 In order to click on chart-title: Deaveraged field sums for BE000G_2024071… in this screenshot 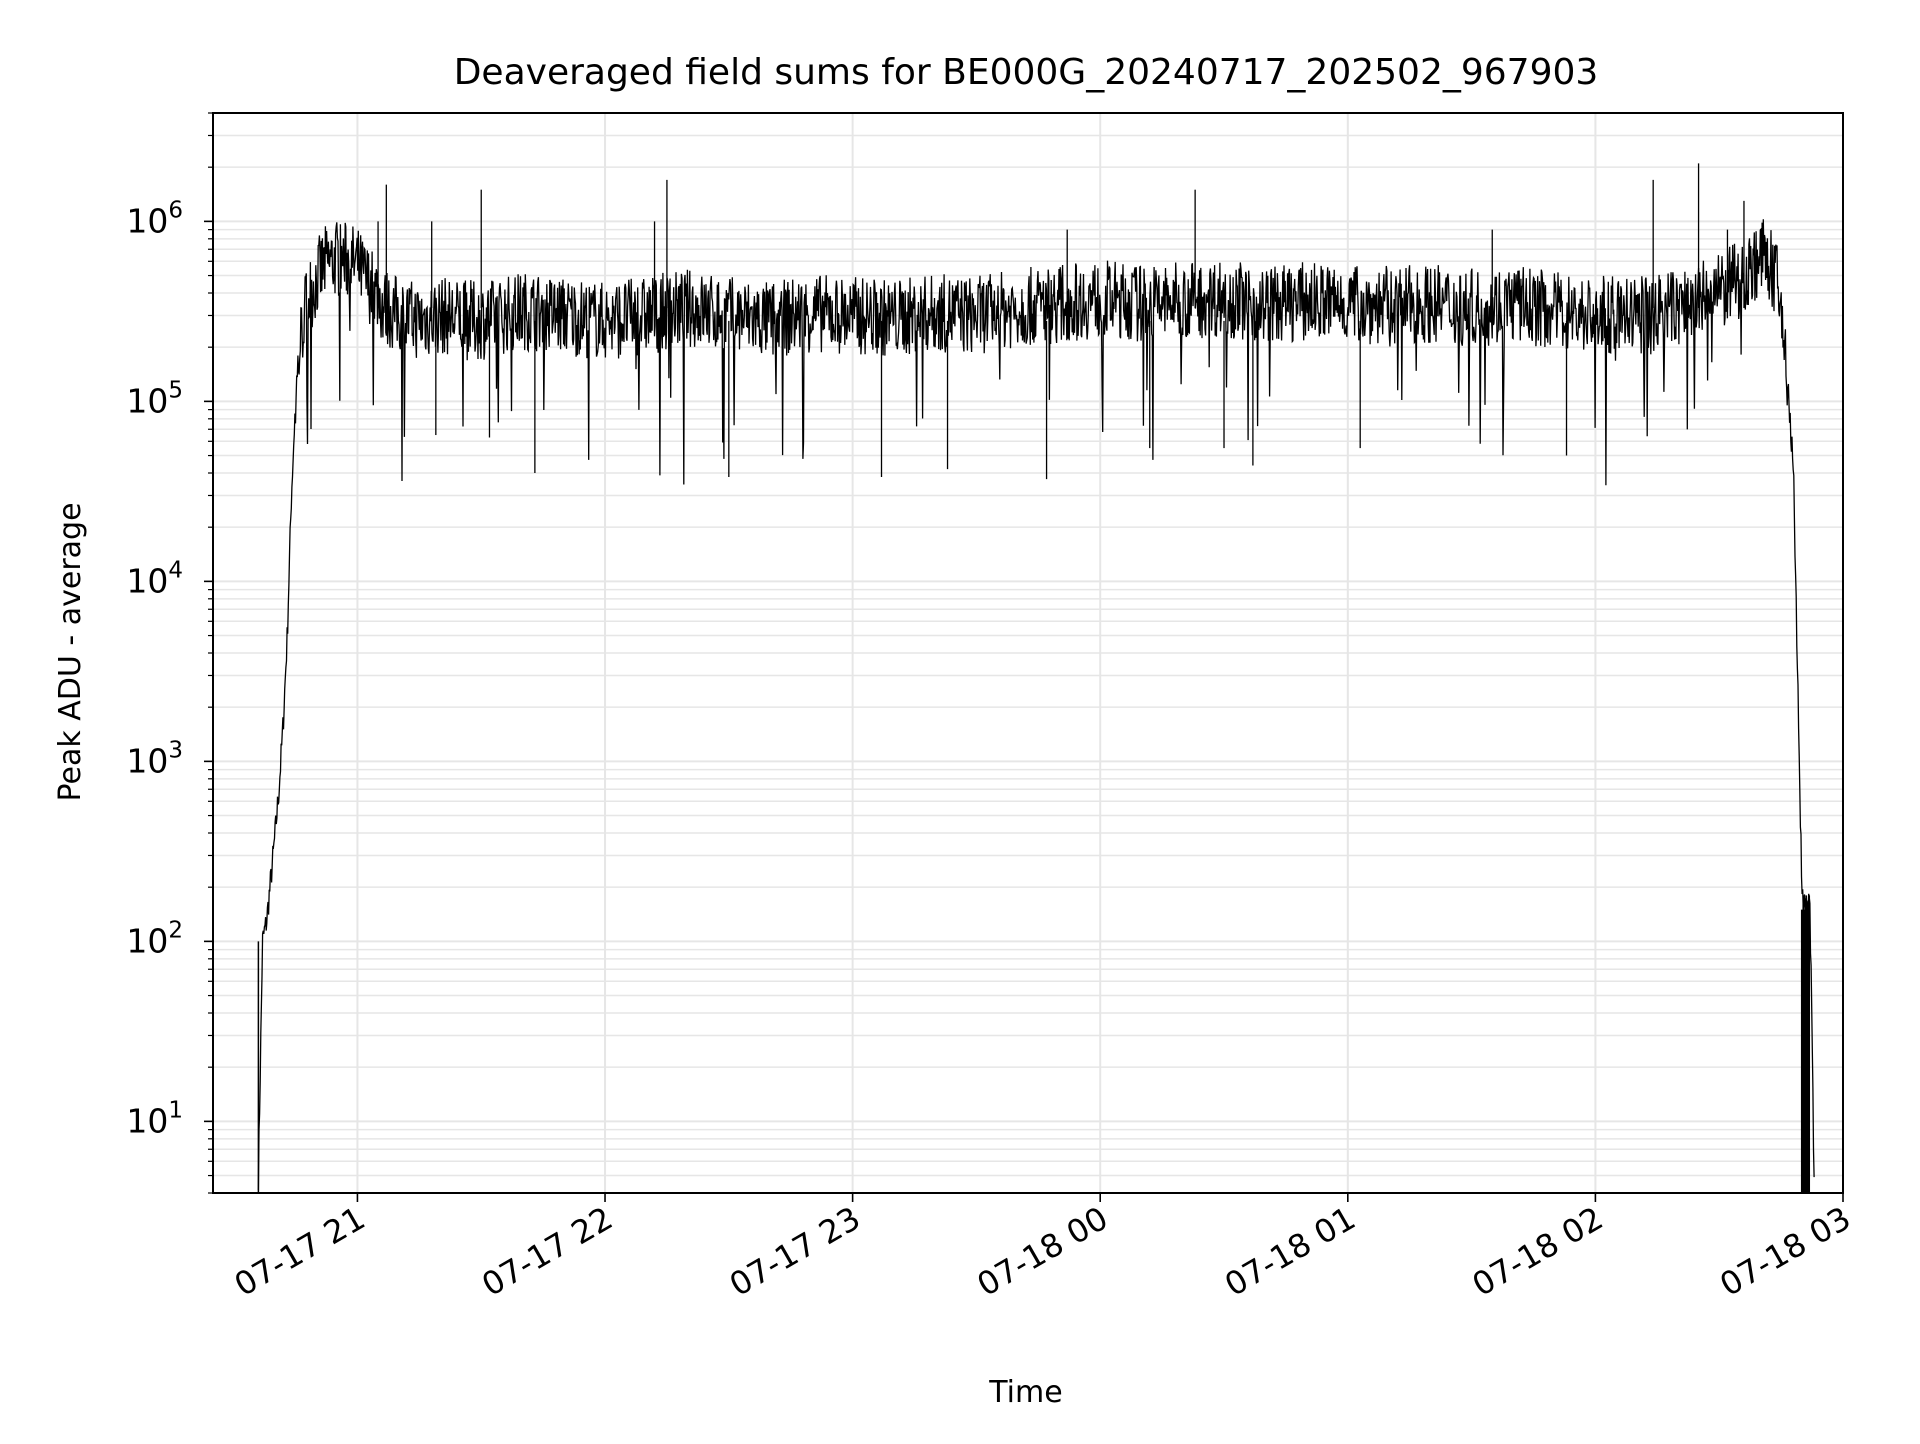, I will do `click(1026, 72)`.